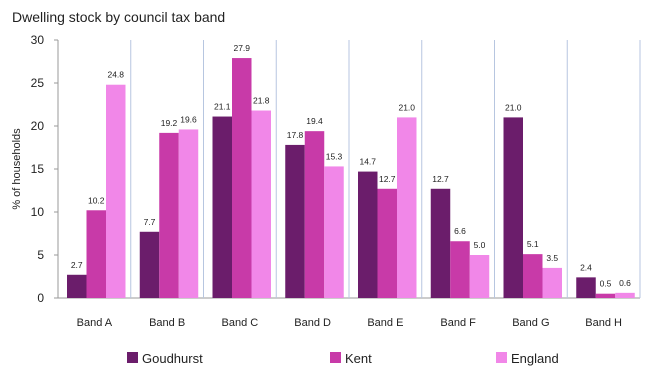 The width and height of the screenshot is (658, 371). I want to click on data-label: 3.5, so click(552, 258).